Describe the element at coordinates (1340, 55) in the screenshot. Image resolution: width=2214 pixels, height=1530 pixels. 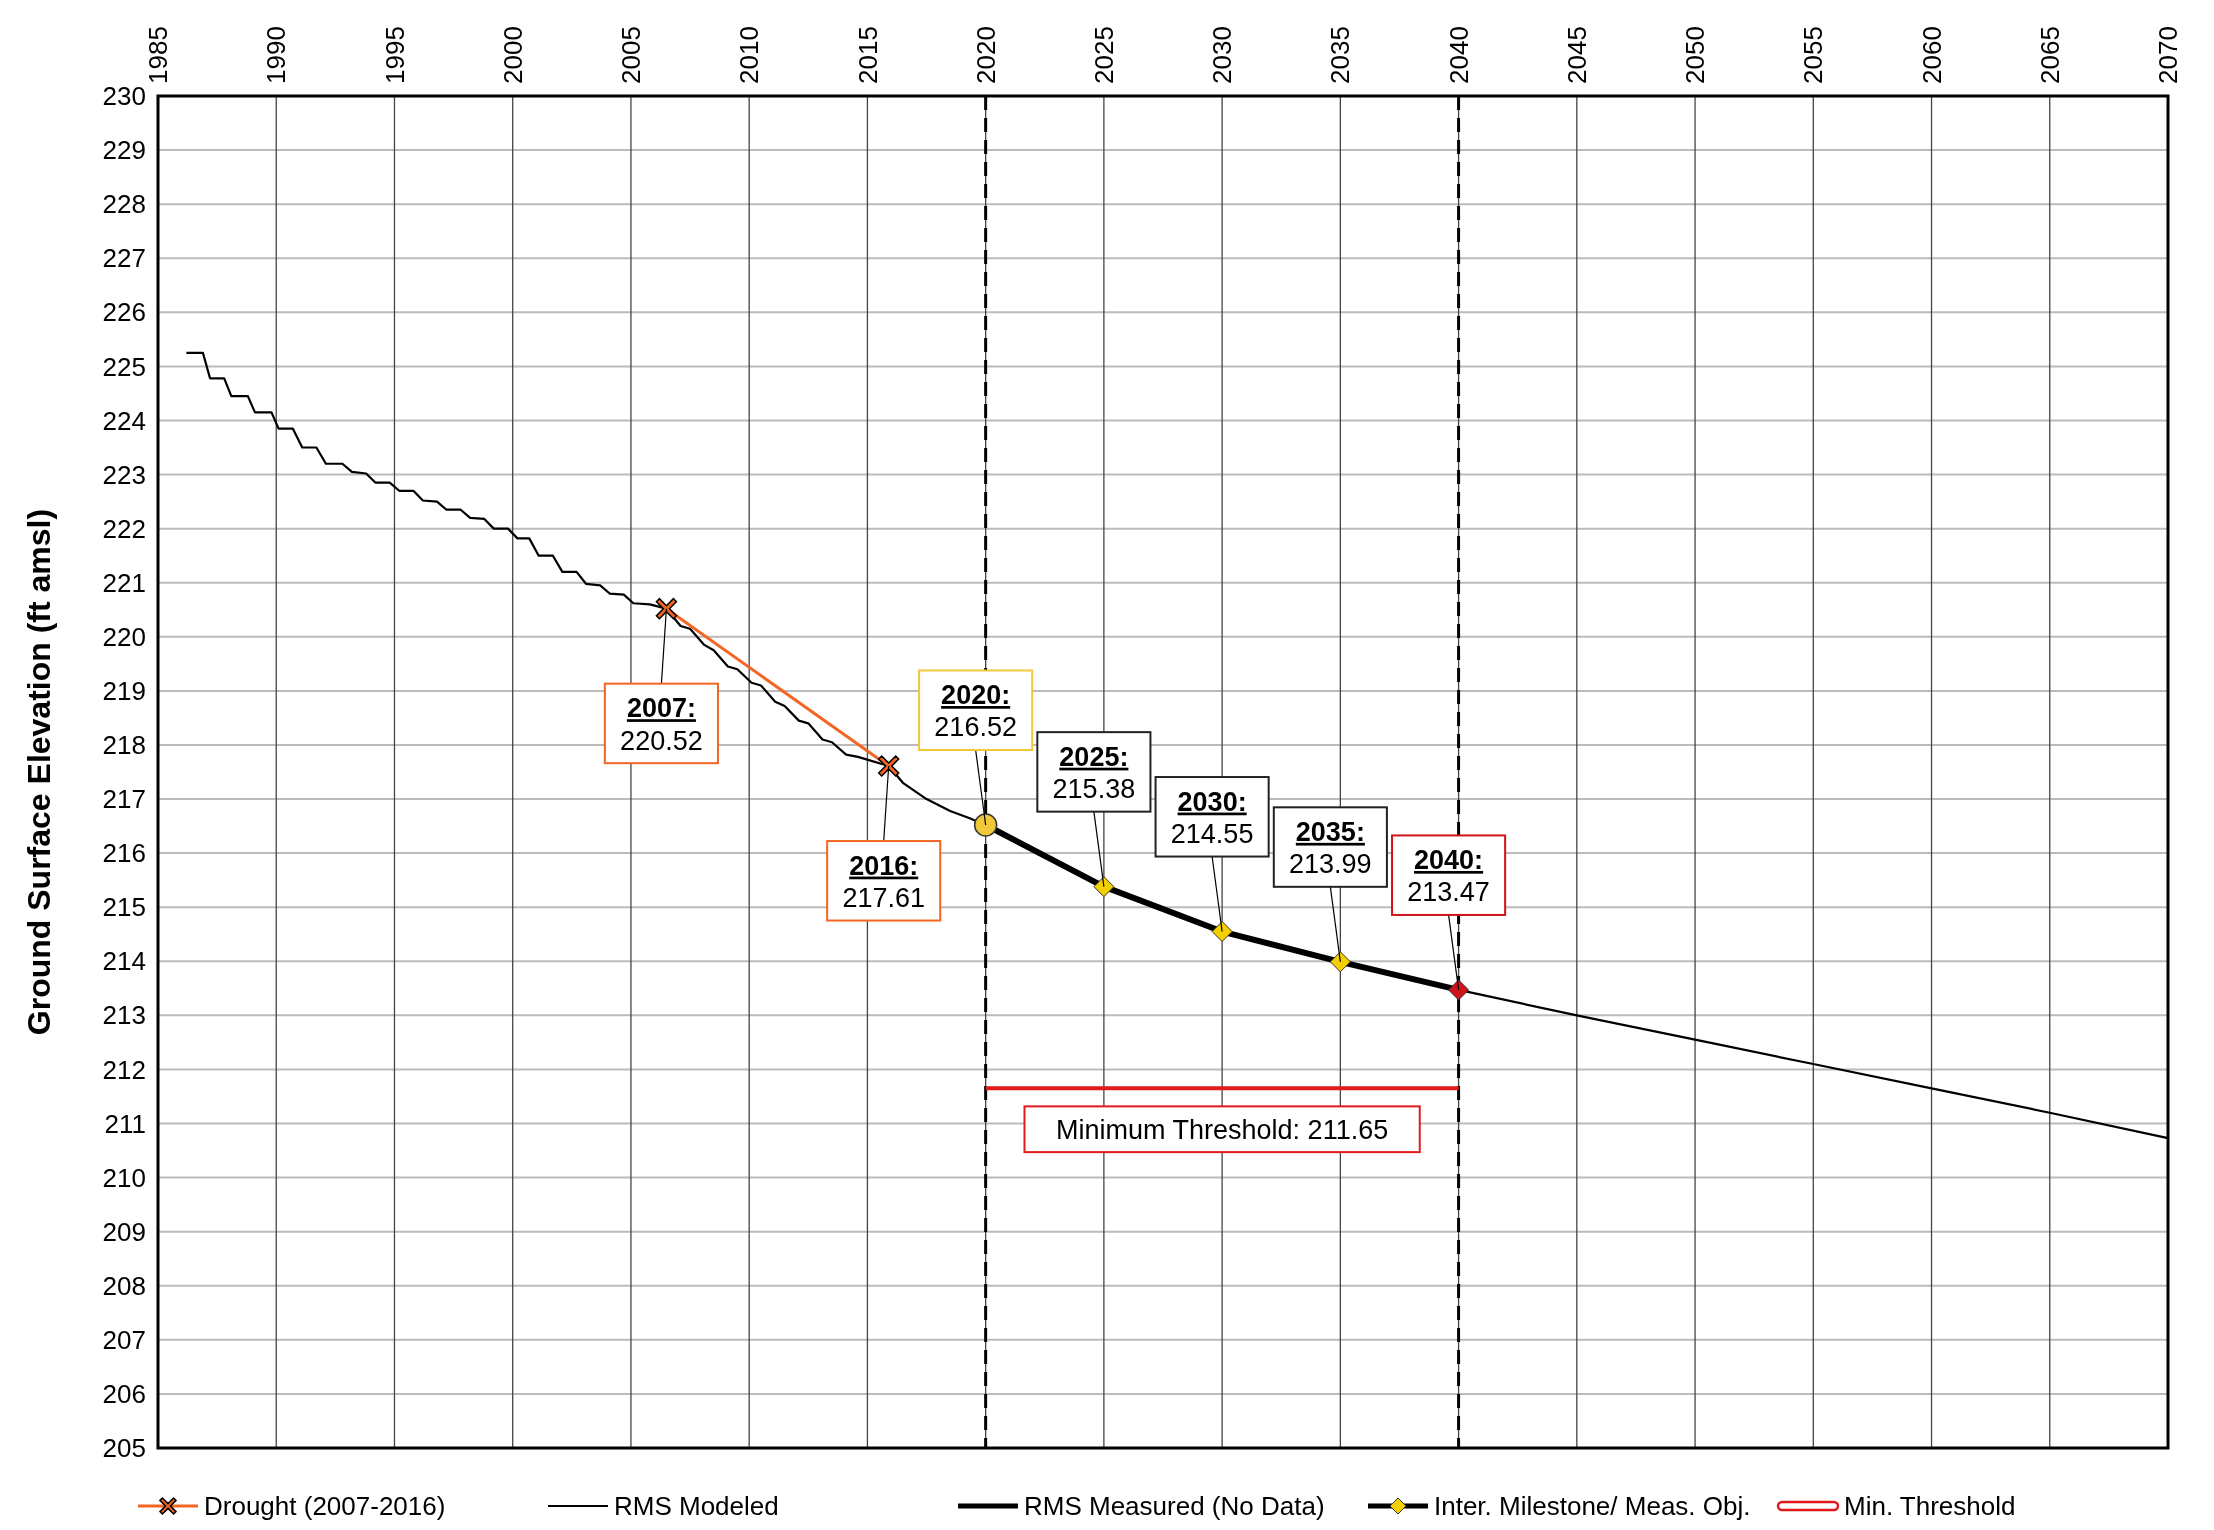
I see `x-tick-label: 2035` at that location.